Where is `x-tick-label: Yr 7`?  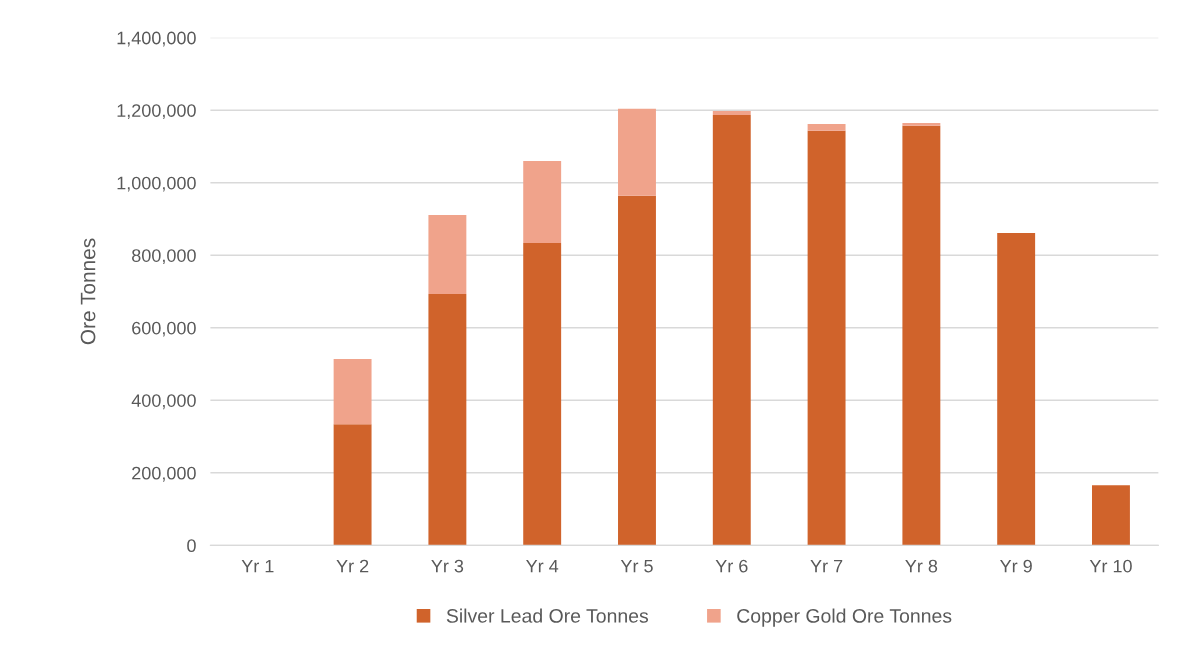
x-tick-label: Yr 7 is located at coordinates (826, 566).